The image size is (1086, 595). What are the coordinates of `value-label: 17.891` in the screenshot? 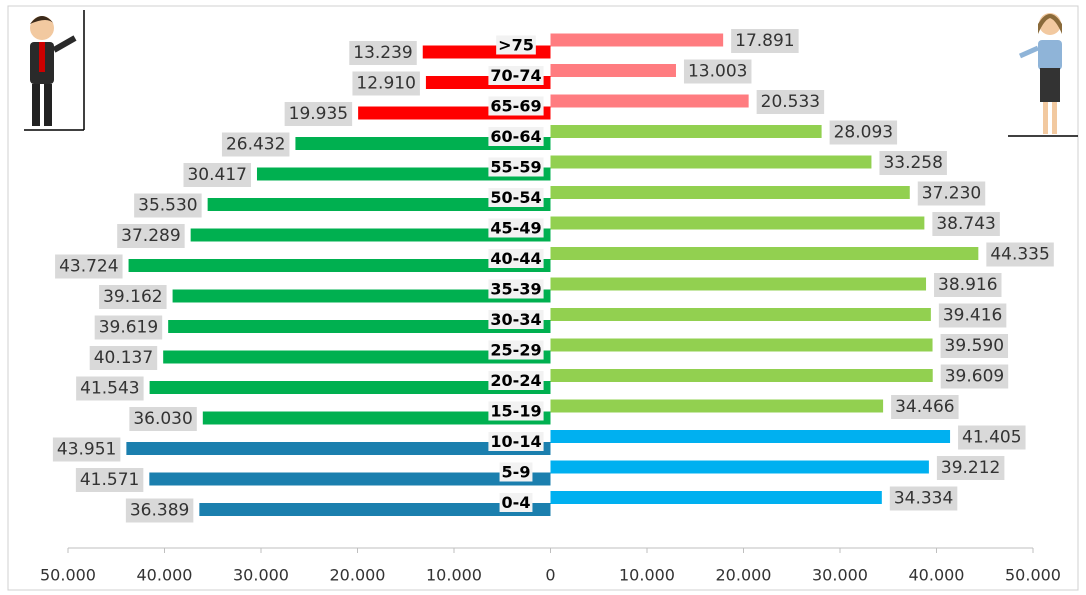 It's located at (764, 41).